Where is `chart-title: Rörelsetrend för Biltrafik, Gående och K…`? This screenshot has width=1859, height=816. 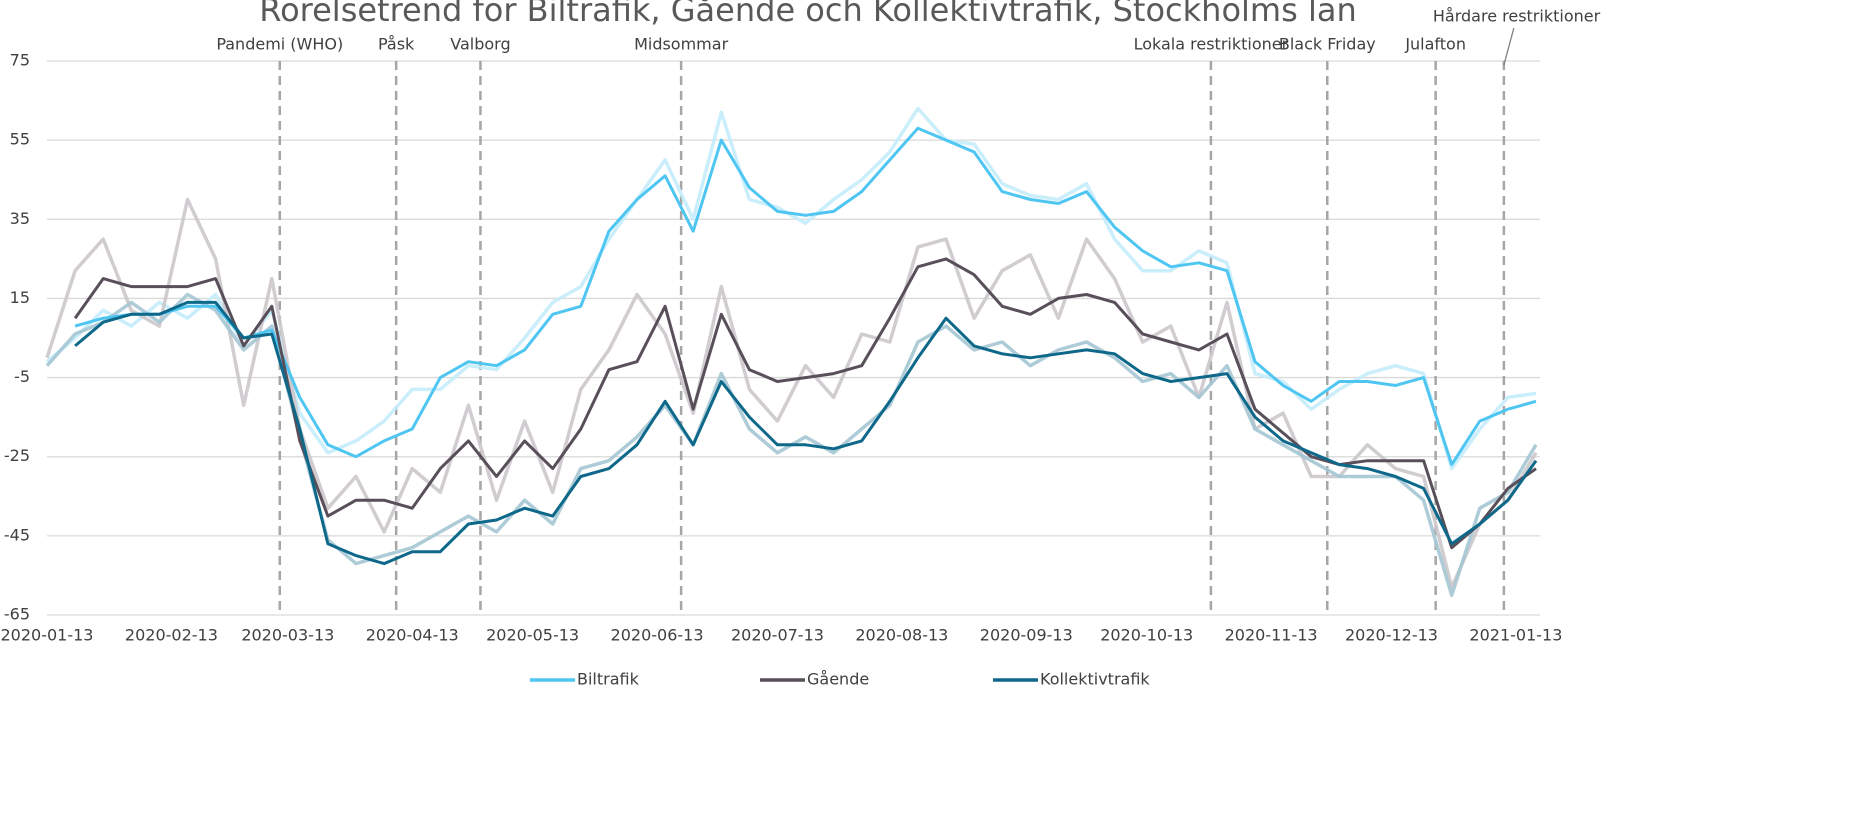
chart-title: Rörelsetrend för Biltrafik, Gående och K… is located at coordinates (807, 14).